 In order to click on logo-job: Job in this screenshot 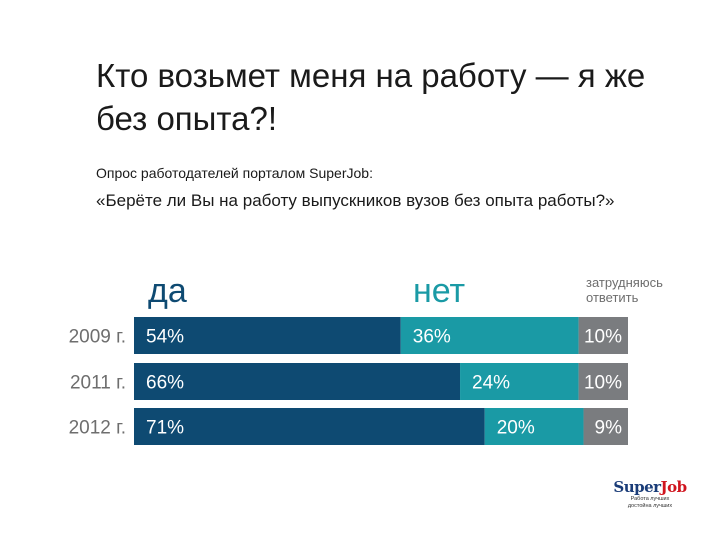, I will do `click(674, 487)`.